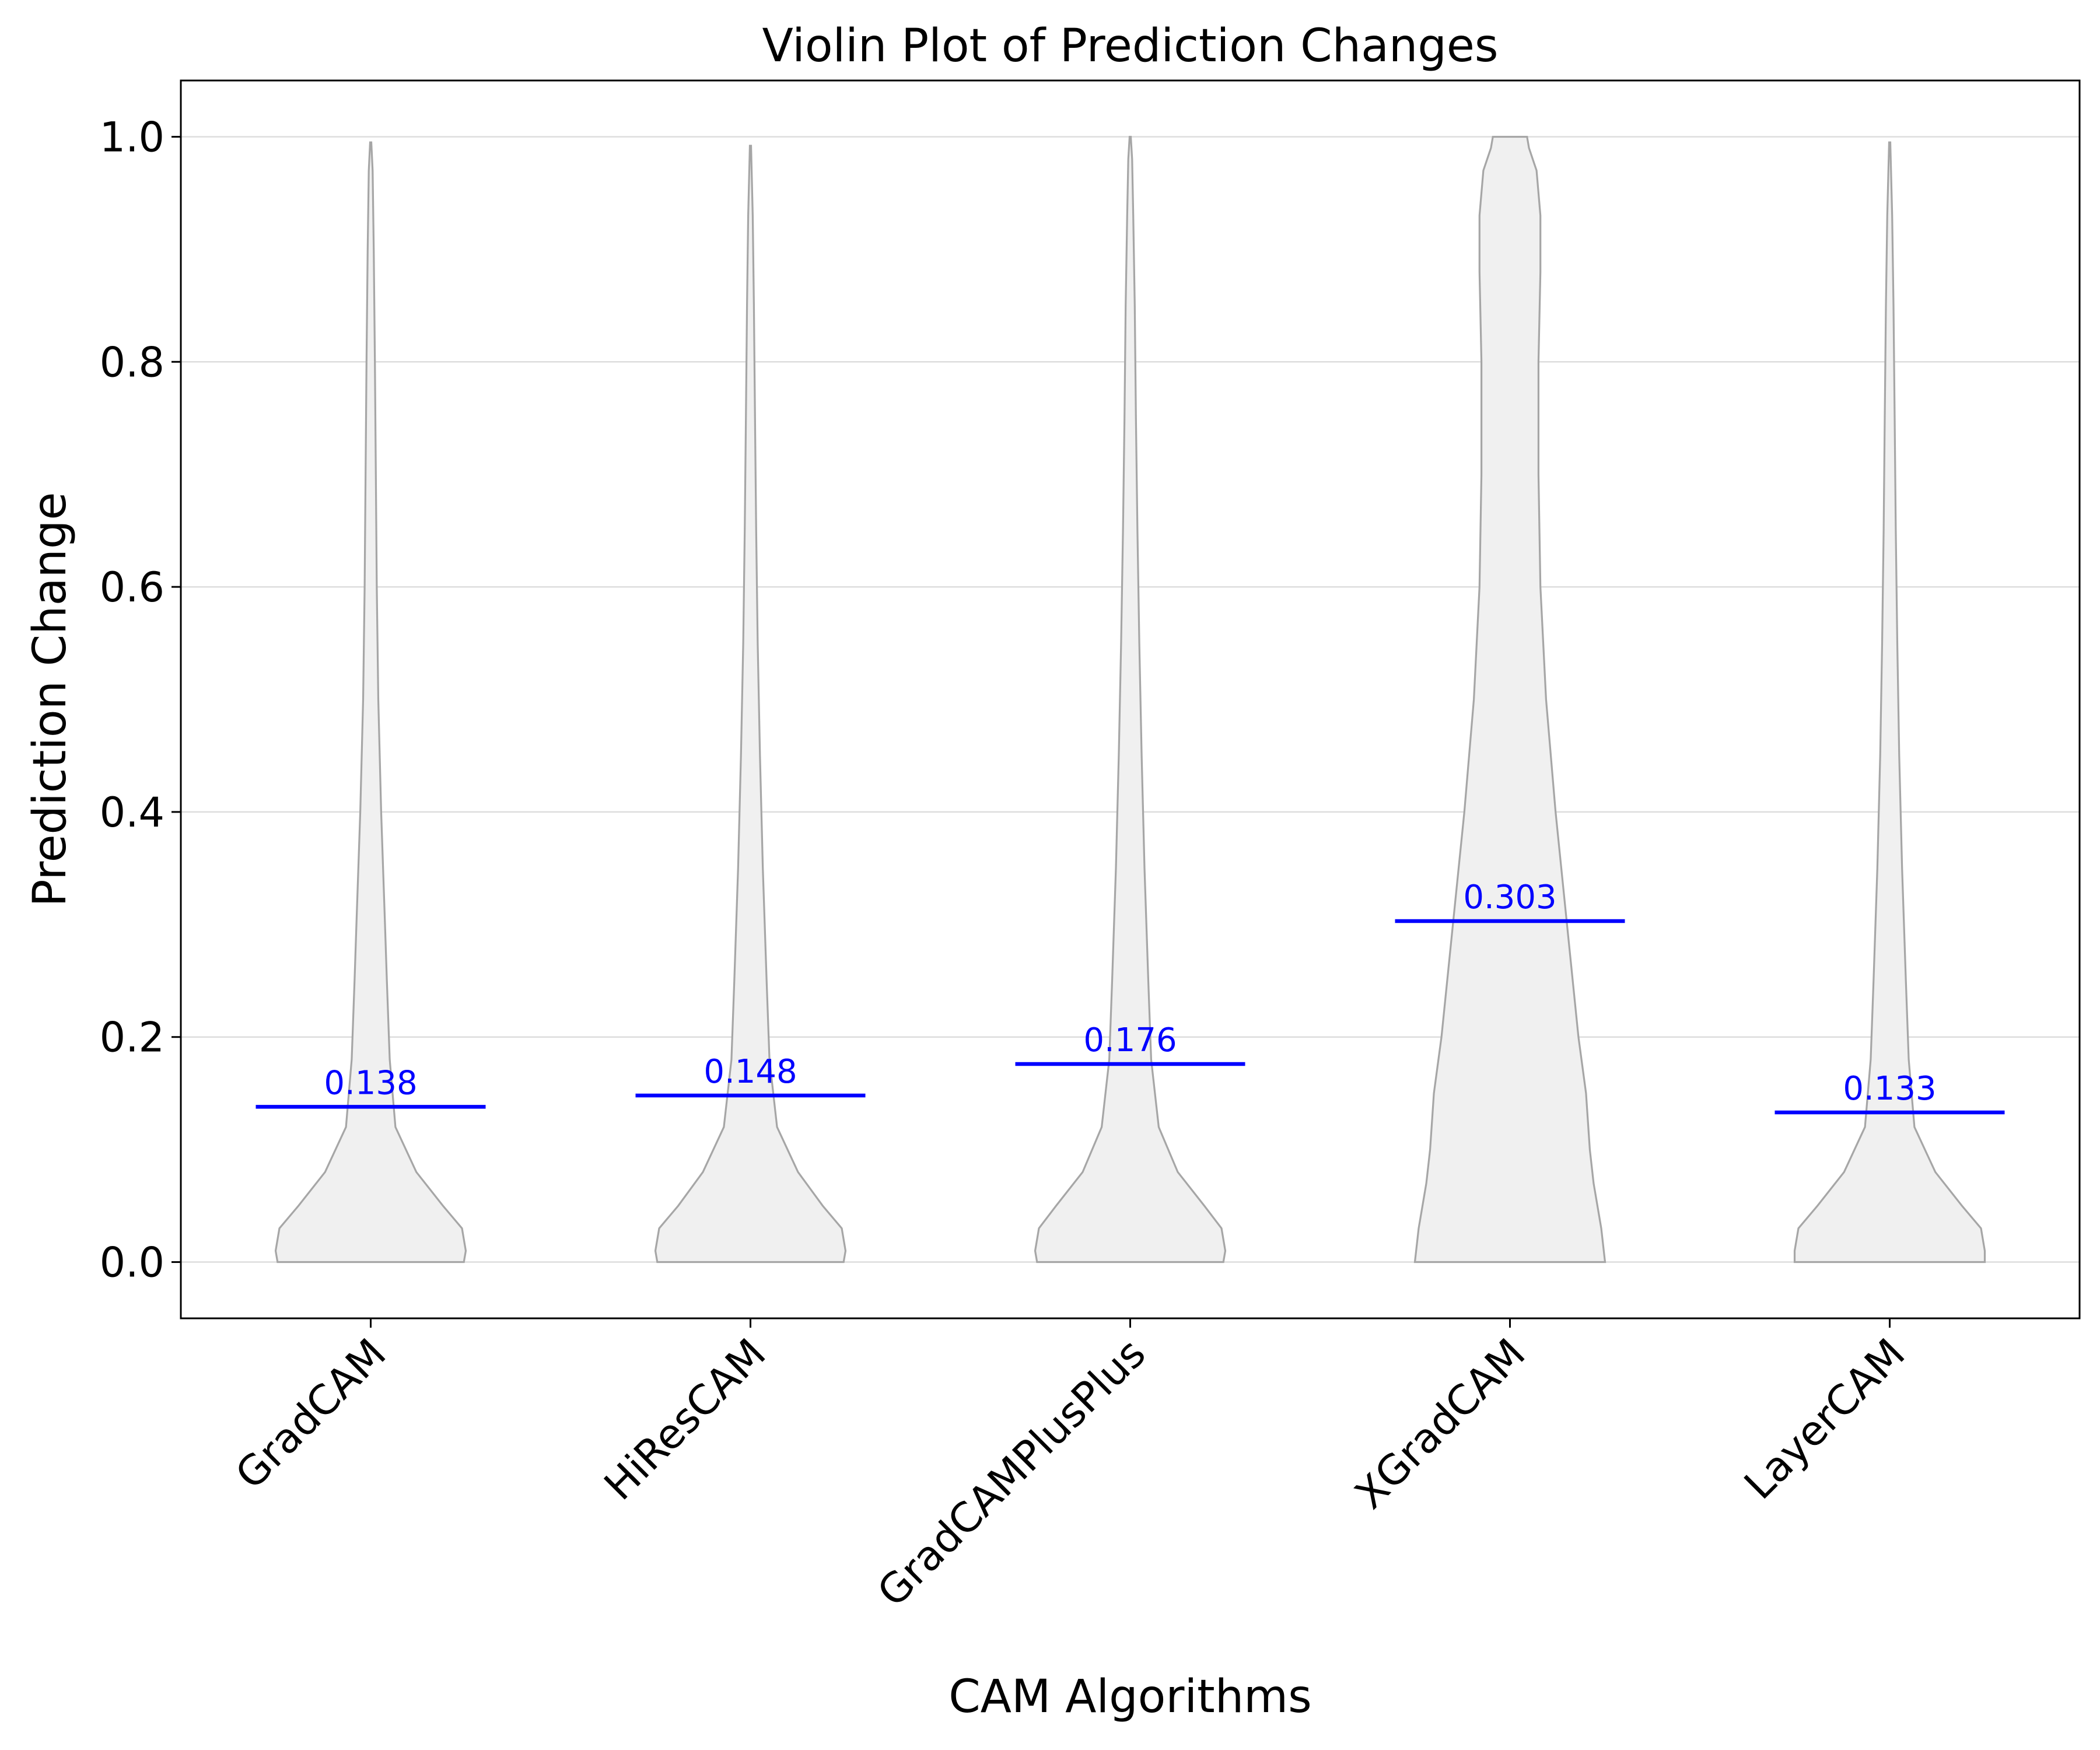  I want to click on x-tick-label: LayerCAM, so click(1824, 1419).